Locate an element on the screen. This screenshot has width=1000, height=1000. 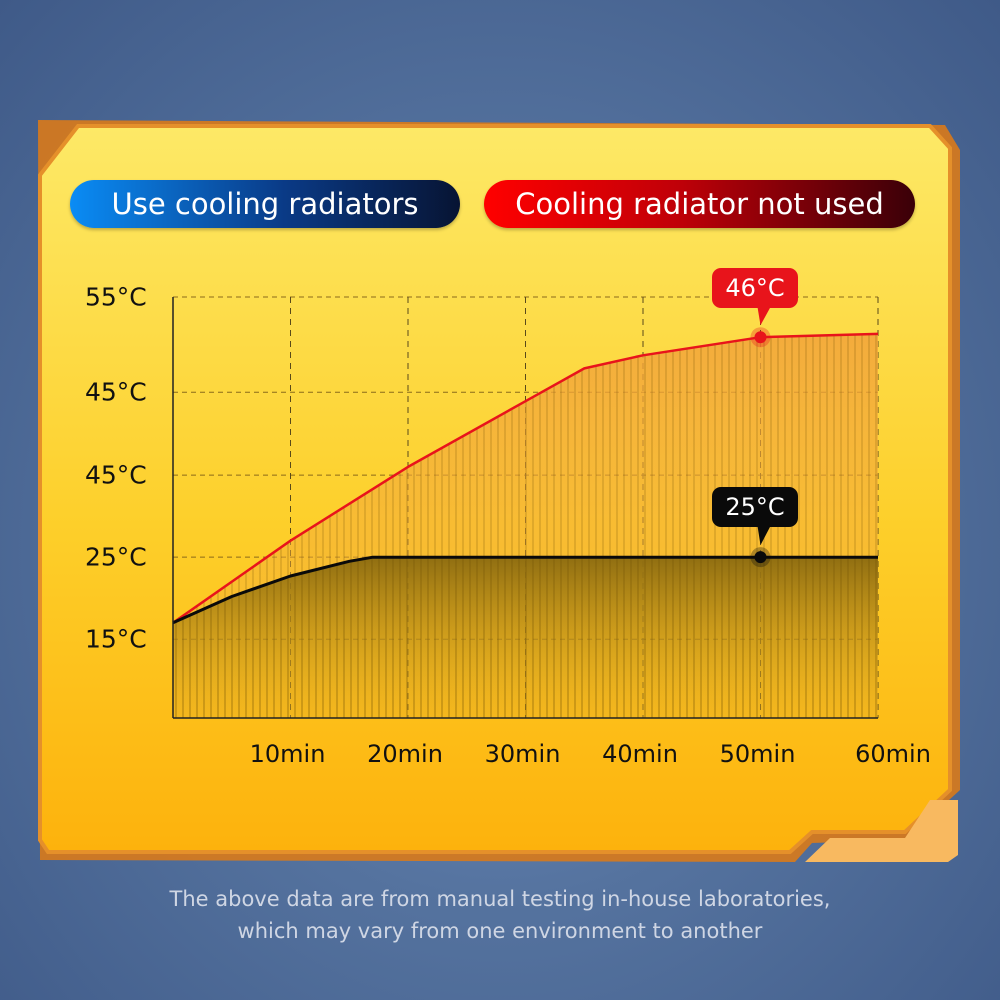
x-tick-label: 20min is located at coordinates (405, 754).